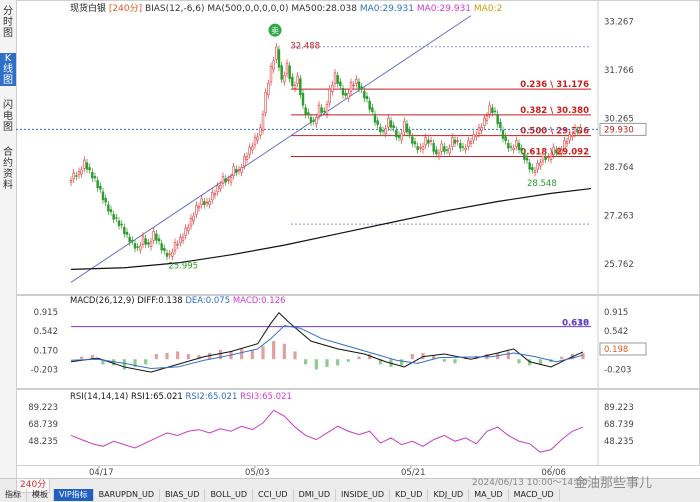 Image resolution: width=700 pixels, height=502 pixels. Describe the element at coordinates (327, 431) in the screenshot. I see `rsi-line` at that location.